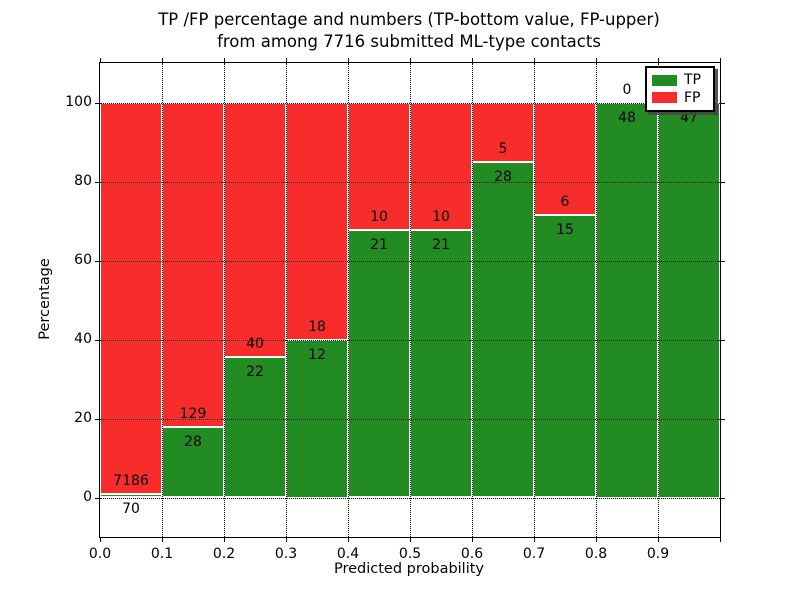 Image resolution: width=800 pixels, height=600 pixels. I want to click on x-tick-label: 0.9, so click(658, 554).